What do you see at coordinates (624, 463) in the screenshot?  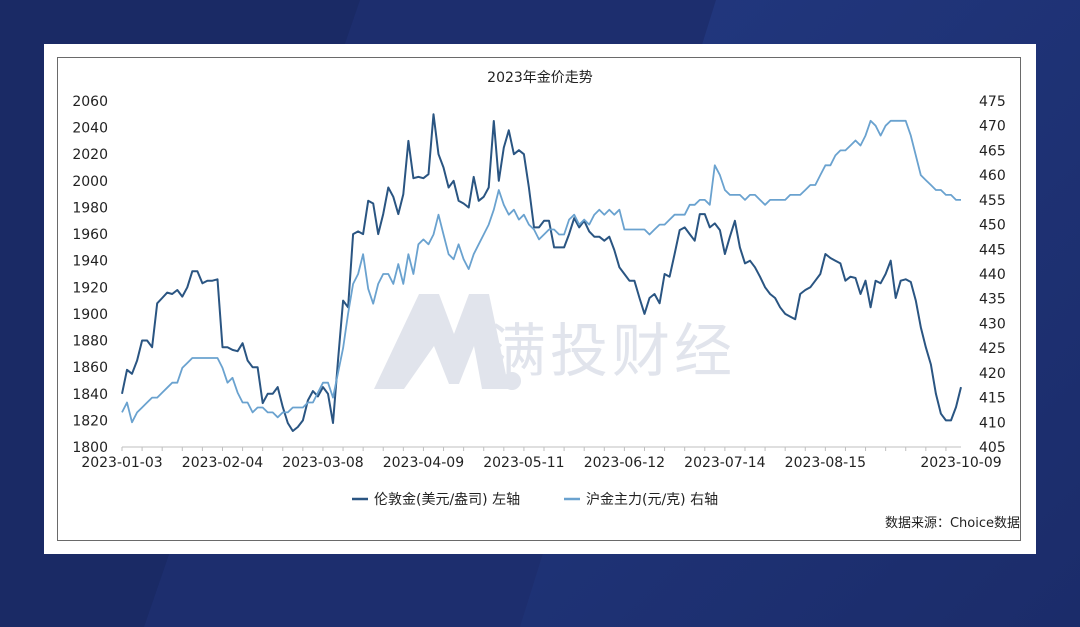 I see `x-tick-label: 2023-06-12` at bounding box center [624, 463].